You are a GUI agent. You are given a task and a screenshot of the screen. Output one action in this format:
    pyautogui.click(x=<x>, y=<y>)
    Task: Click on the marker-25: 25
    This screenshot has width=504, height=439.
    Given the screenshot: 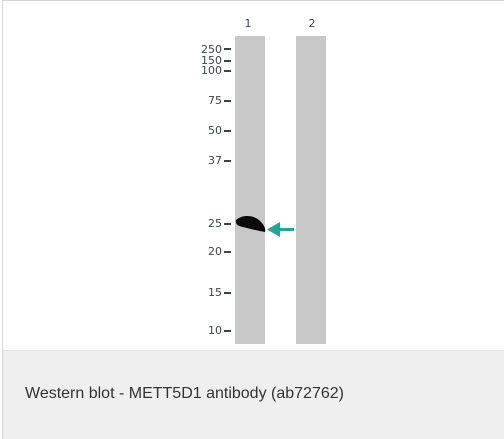 What is the action you would take?
    pyautogui.click(x=219, y=223)
    